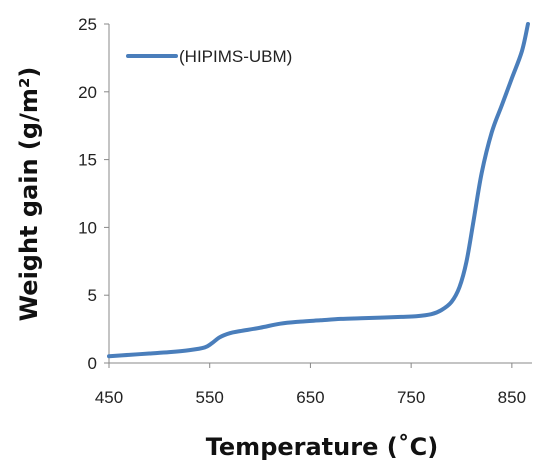  What do you see at coordinates (322, 447) in the screenshot?
I see `x-axis-title: Temperature (˚C)` at bounding box center [322, 447].